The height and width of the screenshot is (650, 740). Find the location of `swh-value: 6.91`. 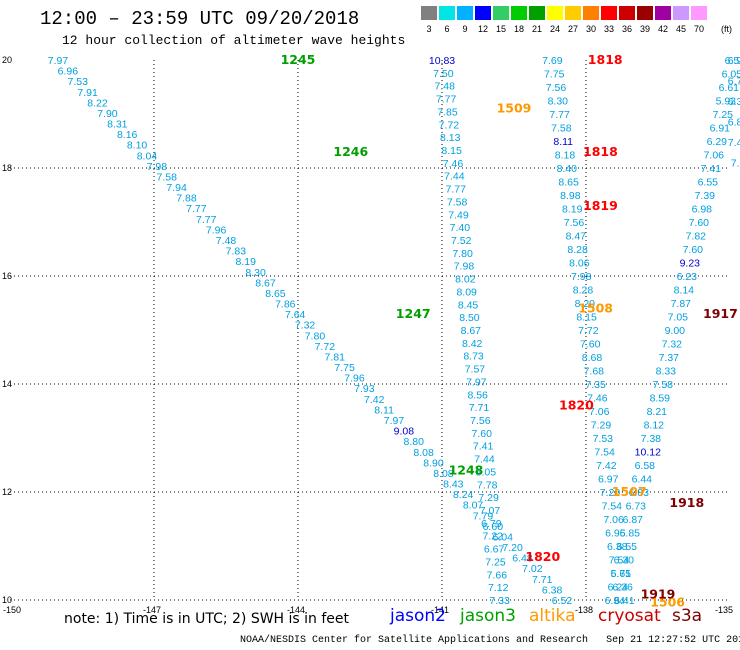

swh-value: 6.91 is located at coordinates (720, 129).